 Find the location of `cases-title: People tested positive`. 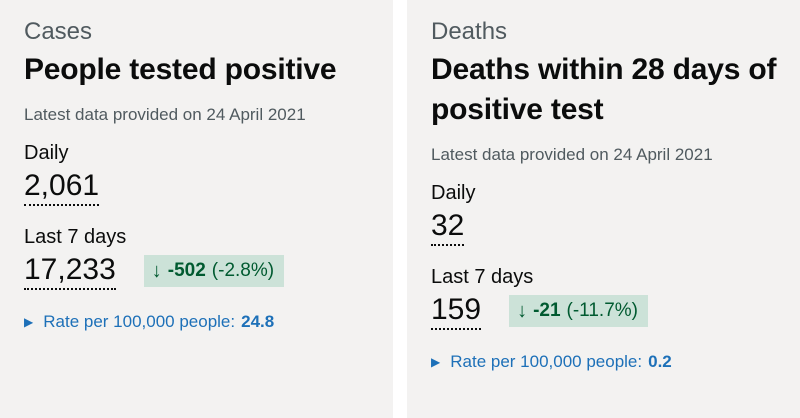

cases-title: People tested positive is located at coordinates (180, 69).